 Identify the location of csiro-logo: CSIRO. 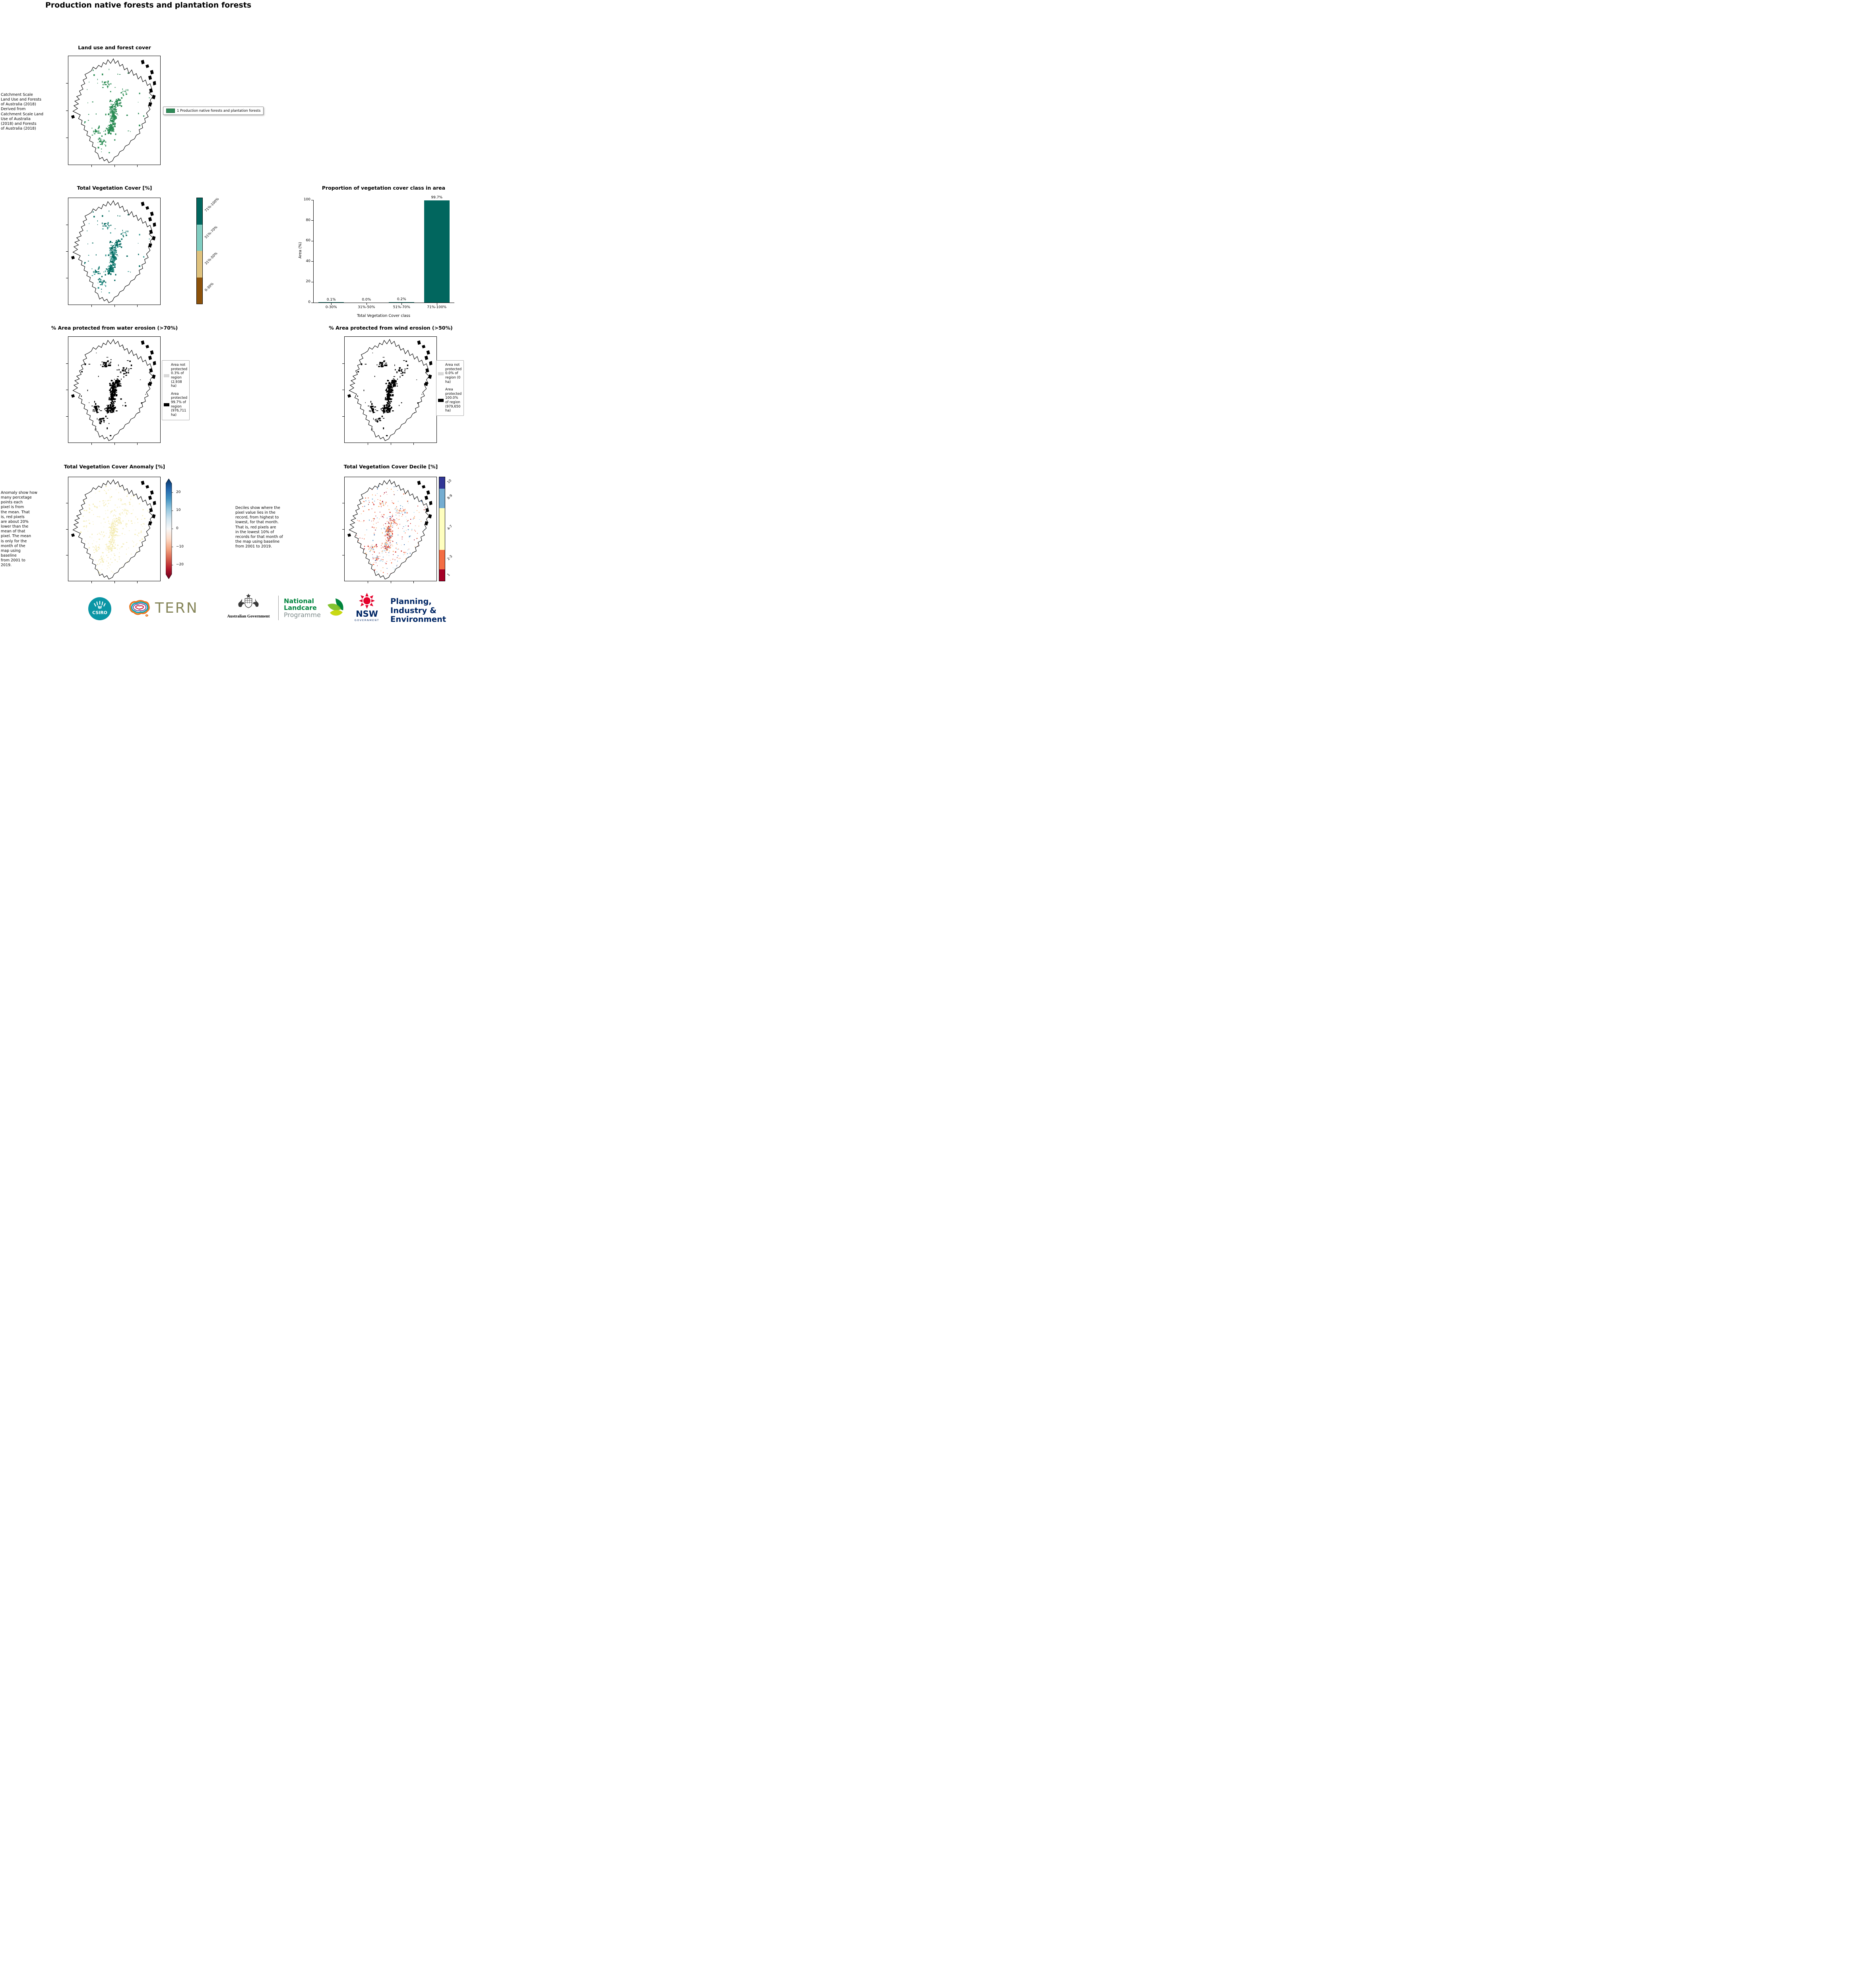
(99, 608).